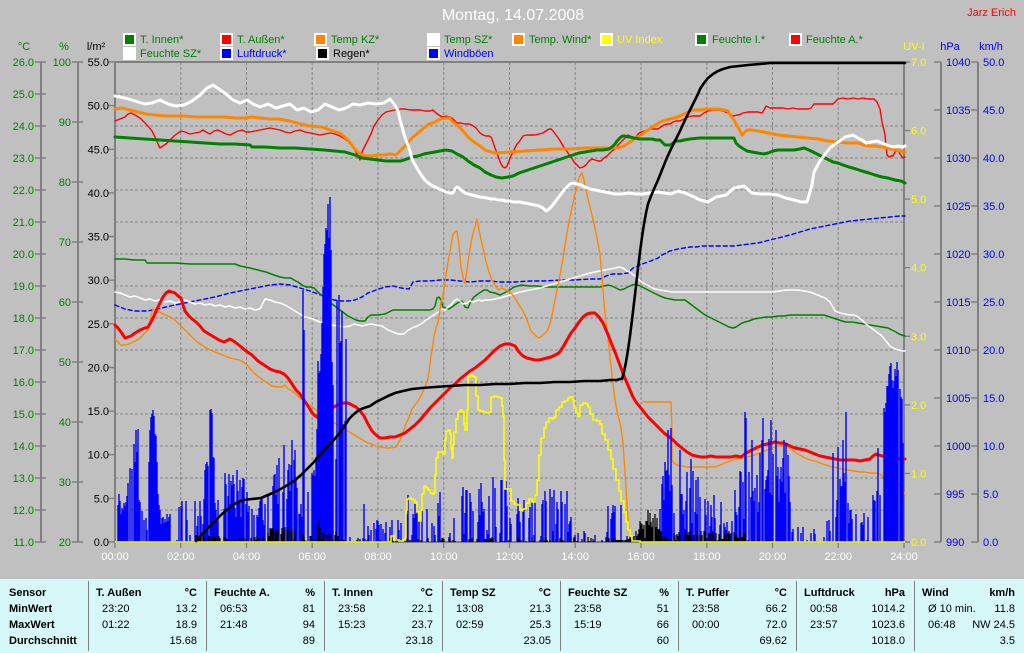 Image resolution: width=1024 pixels, height=653 pixels. Describe the element at coordinates (707, 557) in the screenshot. I see `svg-text: 18:00` at that location.